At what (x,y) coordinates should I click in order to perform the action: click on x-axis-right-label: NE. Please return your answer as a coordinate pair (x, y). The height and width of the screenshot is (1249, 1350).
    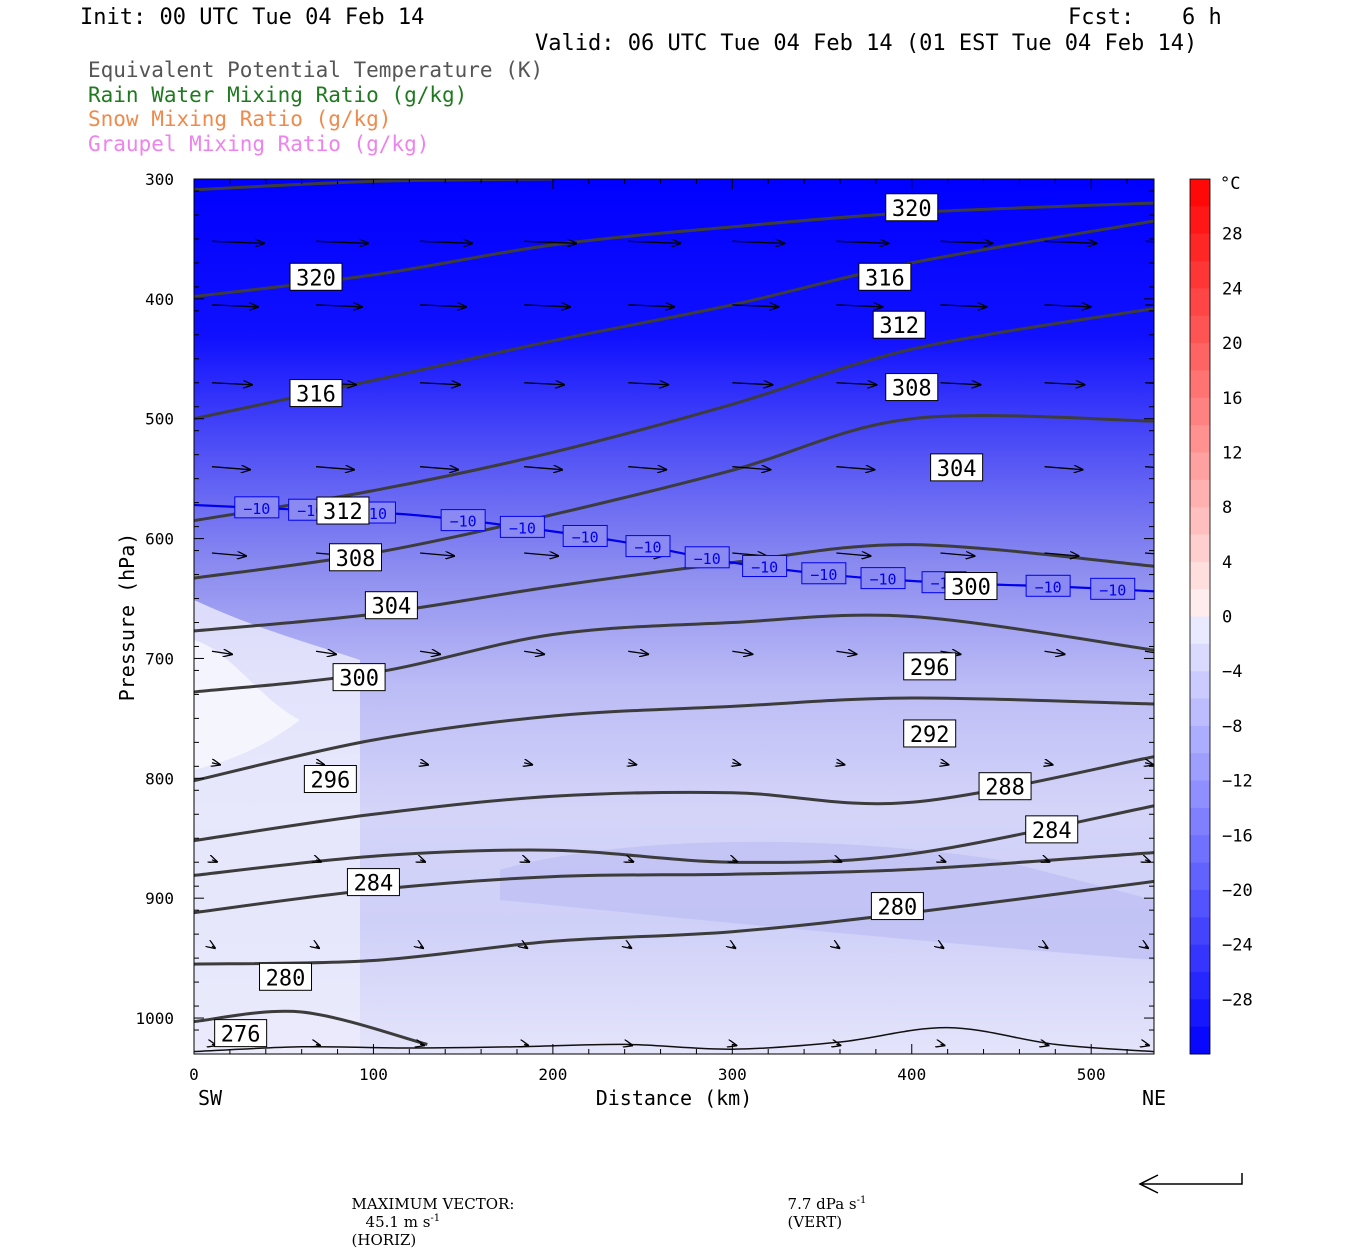
    Looking at the image, I should click on (1154, 1098).